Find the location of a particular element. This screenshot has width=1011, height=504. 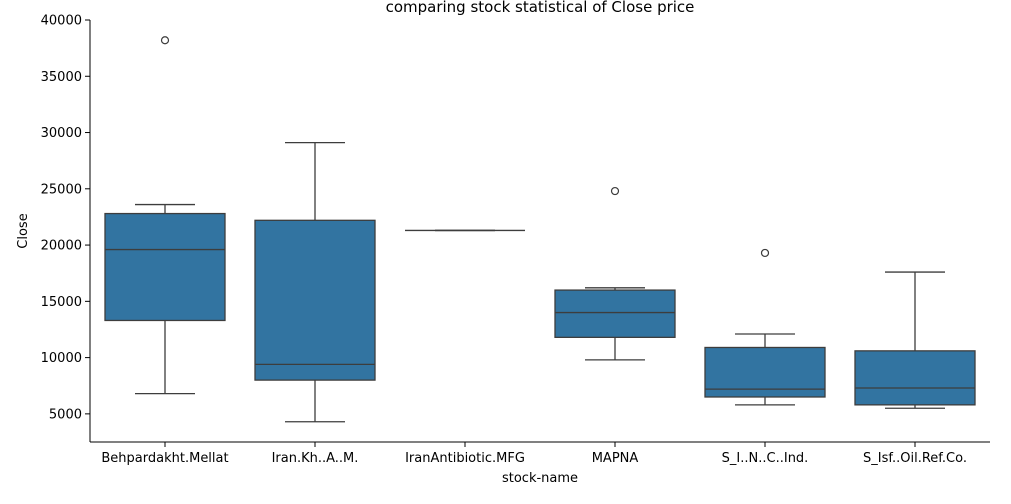

x-tick-label: MAPNA is located at coordinates (615, 458).